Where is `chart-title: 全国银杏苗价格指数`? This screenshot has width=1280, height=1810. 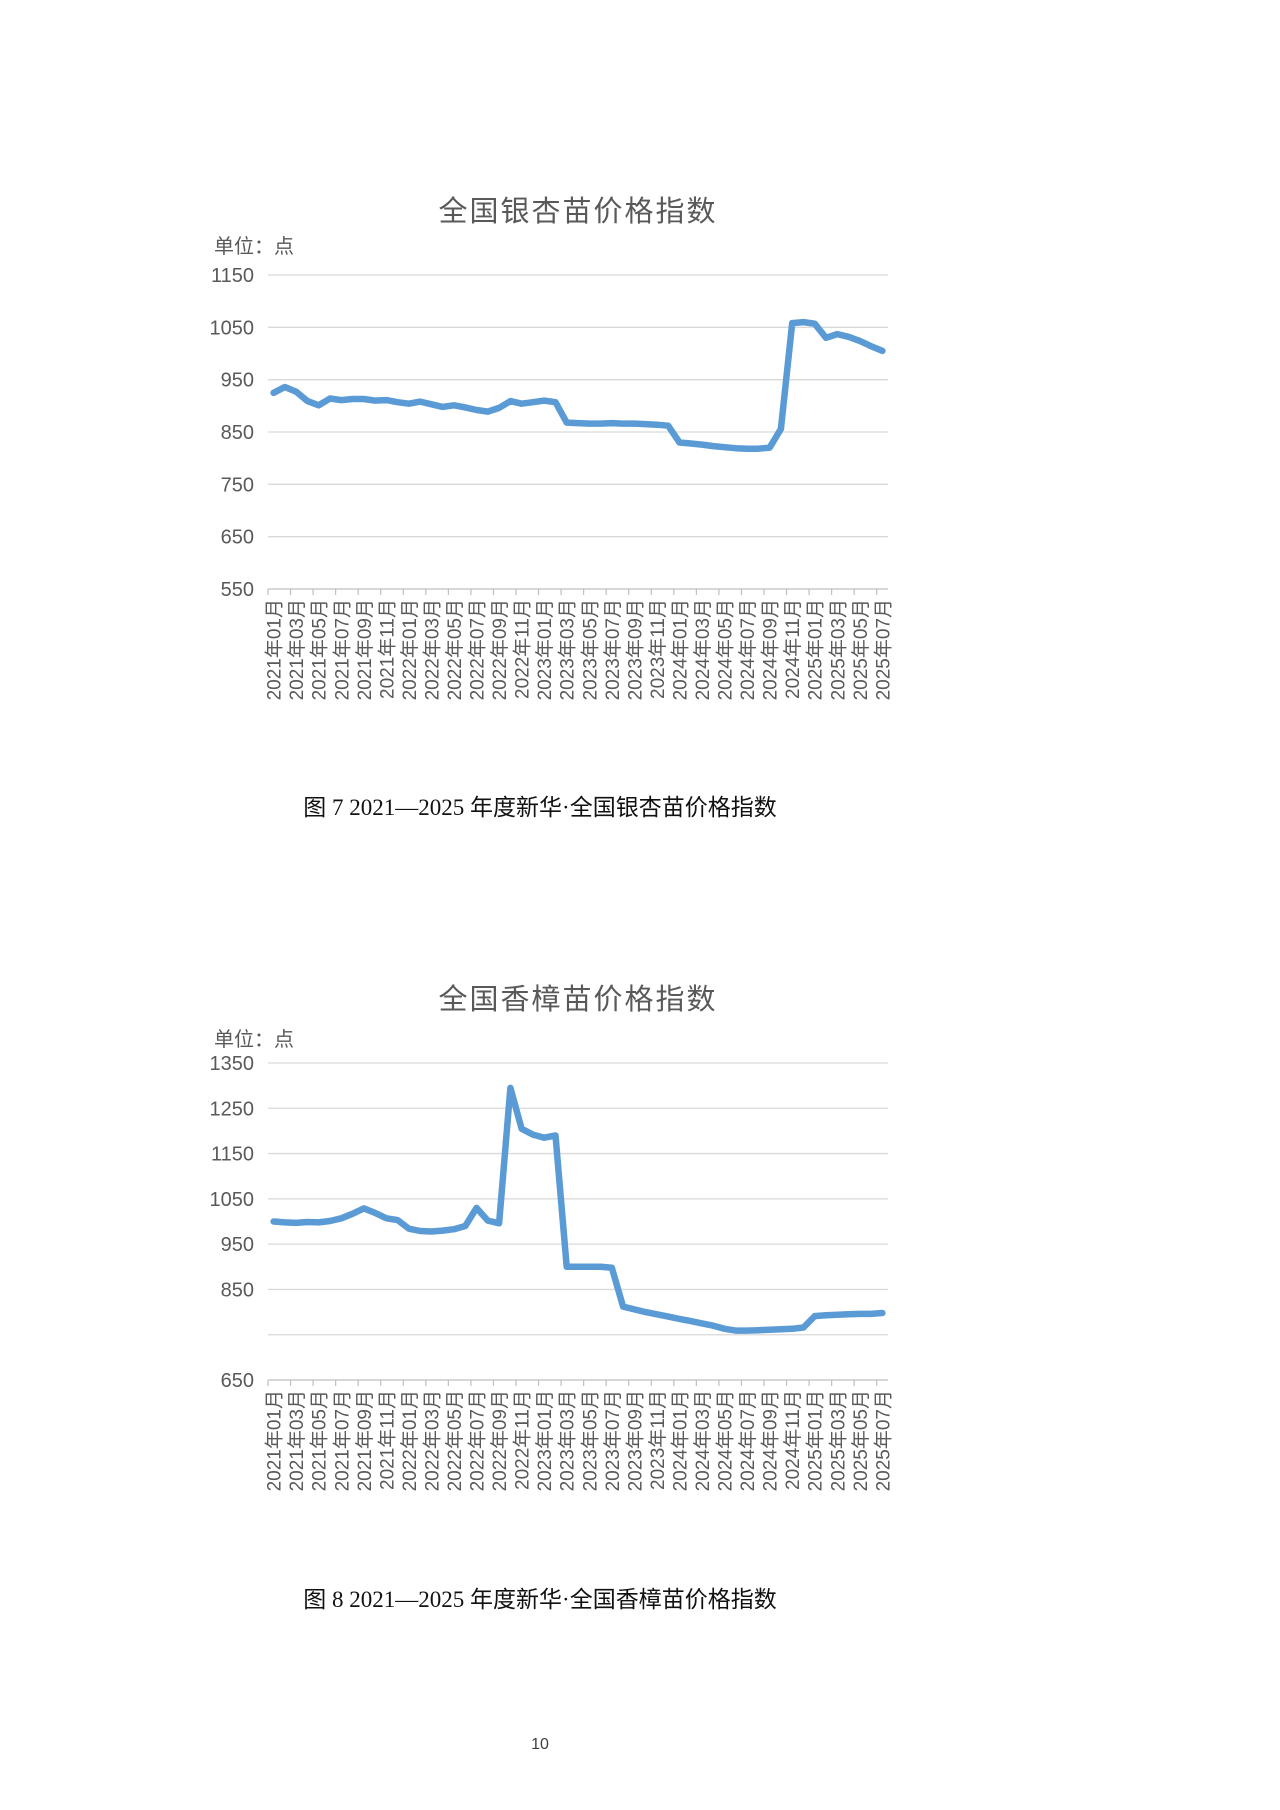
chart-title: 全国银杏苗价格指数 is located at coordinates (578, 212).